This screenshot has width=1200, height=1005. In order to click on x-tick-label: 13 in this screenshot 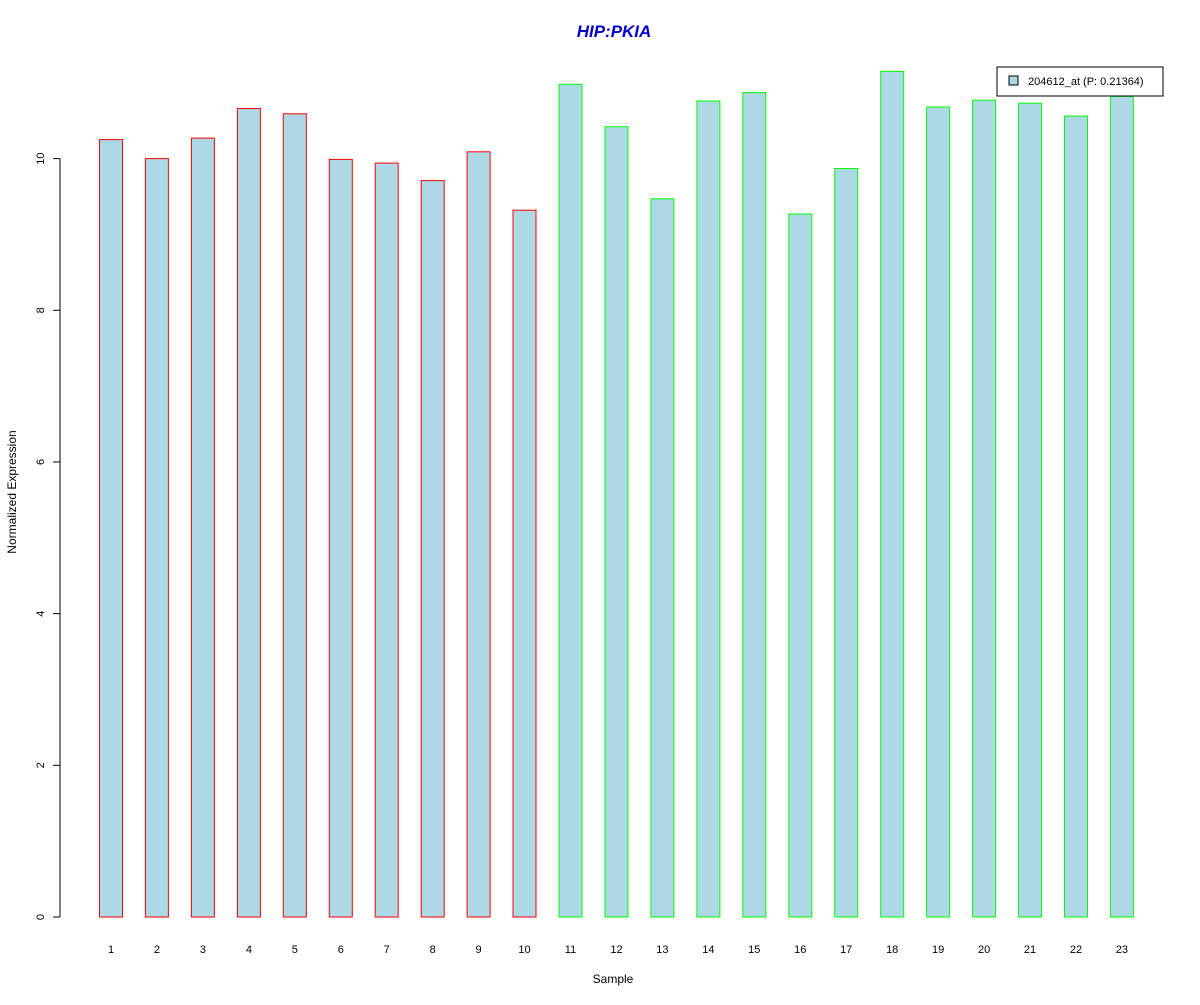, I will do `click(662, 950)`.